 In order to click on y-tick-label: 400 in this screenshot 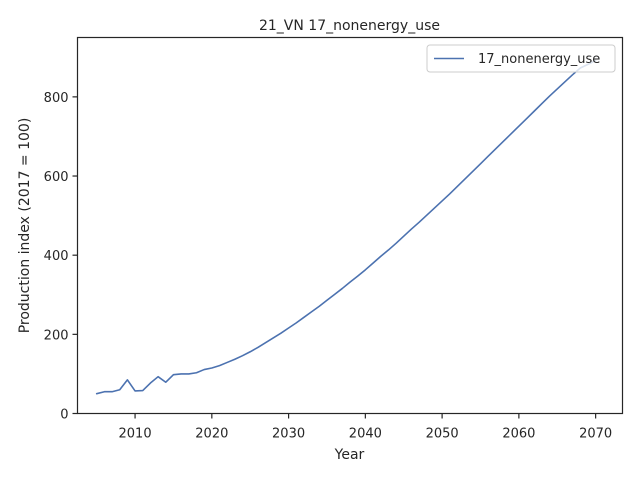, I will do `click(56, 256)`.